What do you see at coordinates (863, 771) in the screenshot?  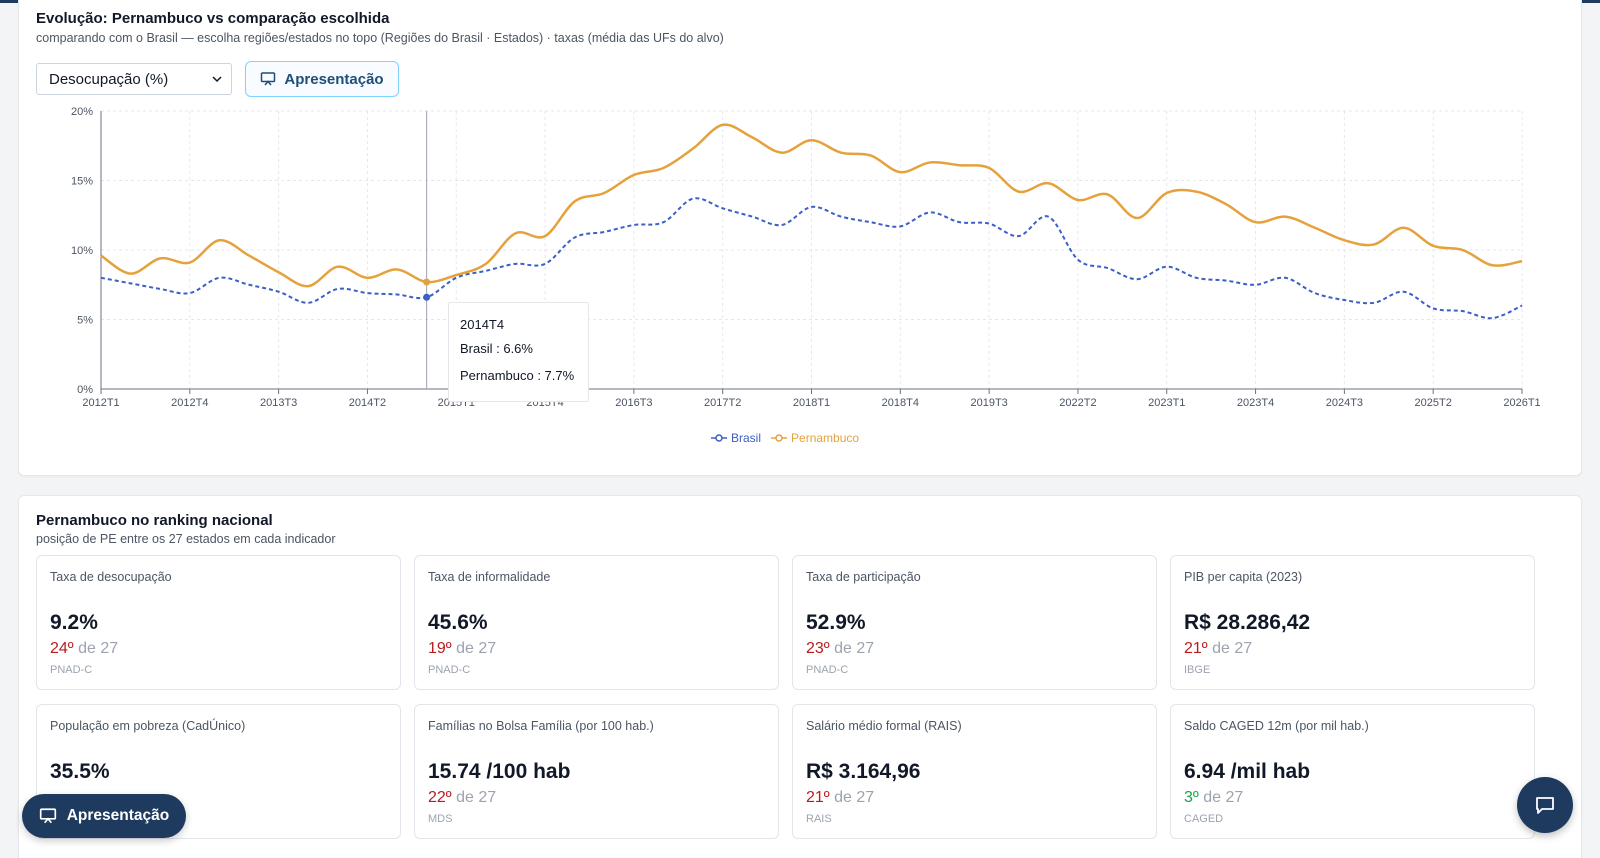 I see `stat-value: R$ 3.164,96` at bounding box center [863, 771].